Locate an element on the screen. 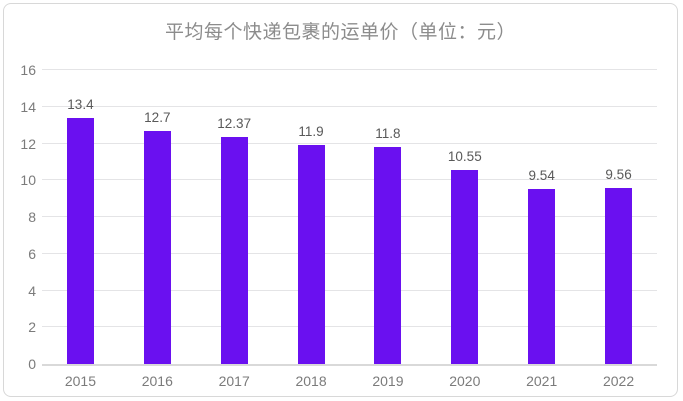  bar-2020: 10.55 is located at coordinates (465, 256).